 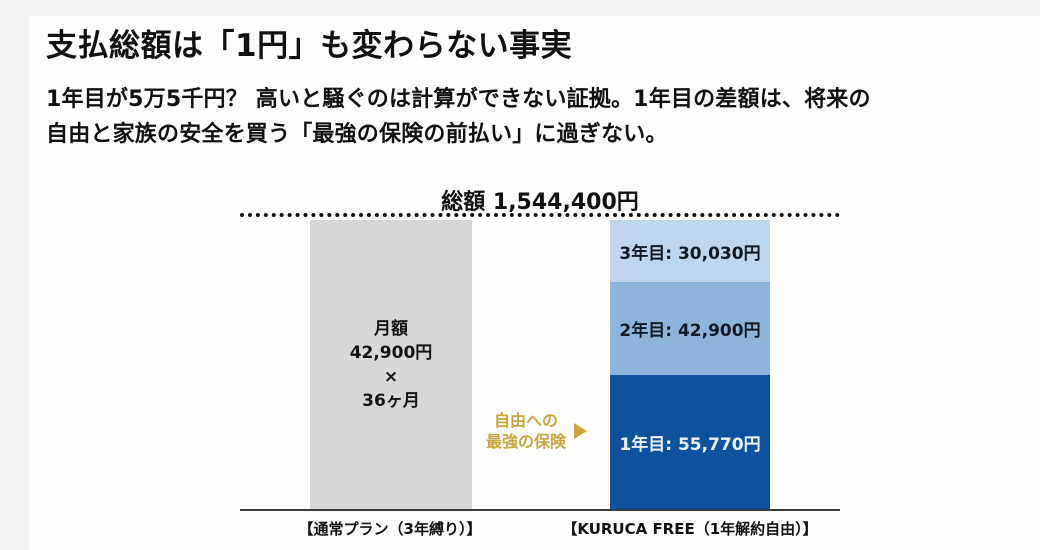 What do you see at coordinates (690, 529) in the screenshot?
I see `category-label-kuruca-free: 【KURUCA FREE（1年解約自由）】` at bounding box center [690, 529].